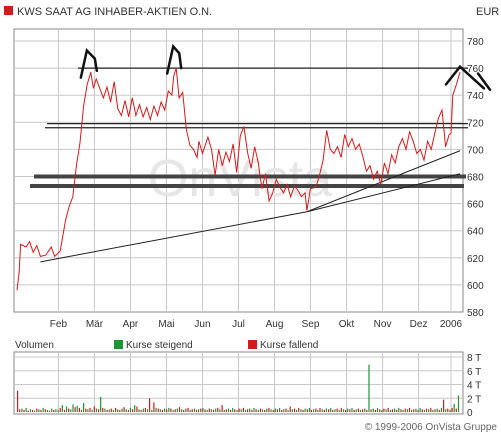 The image size is (501, 438). Describe the element at coordinates (474, 372) in the screenshot. I see `volume-y-tick-label: 6 T` at that location.